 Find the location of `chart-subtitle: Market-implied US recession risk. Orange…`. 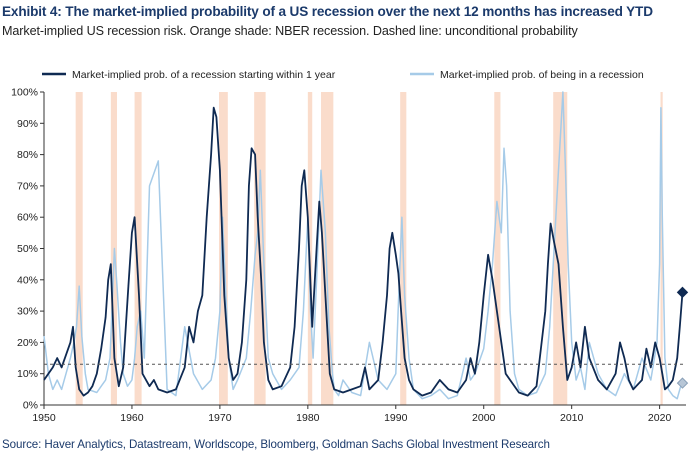

chart-subtitle: Market-implied US recession risk. Orange… is located at coordinates (290, 31).